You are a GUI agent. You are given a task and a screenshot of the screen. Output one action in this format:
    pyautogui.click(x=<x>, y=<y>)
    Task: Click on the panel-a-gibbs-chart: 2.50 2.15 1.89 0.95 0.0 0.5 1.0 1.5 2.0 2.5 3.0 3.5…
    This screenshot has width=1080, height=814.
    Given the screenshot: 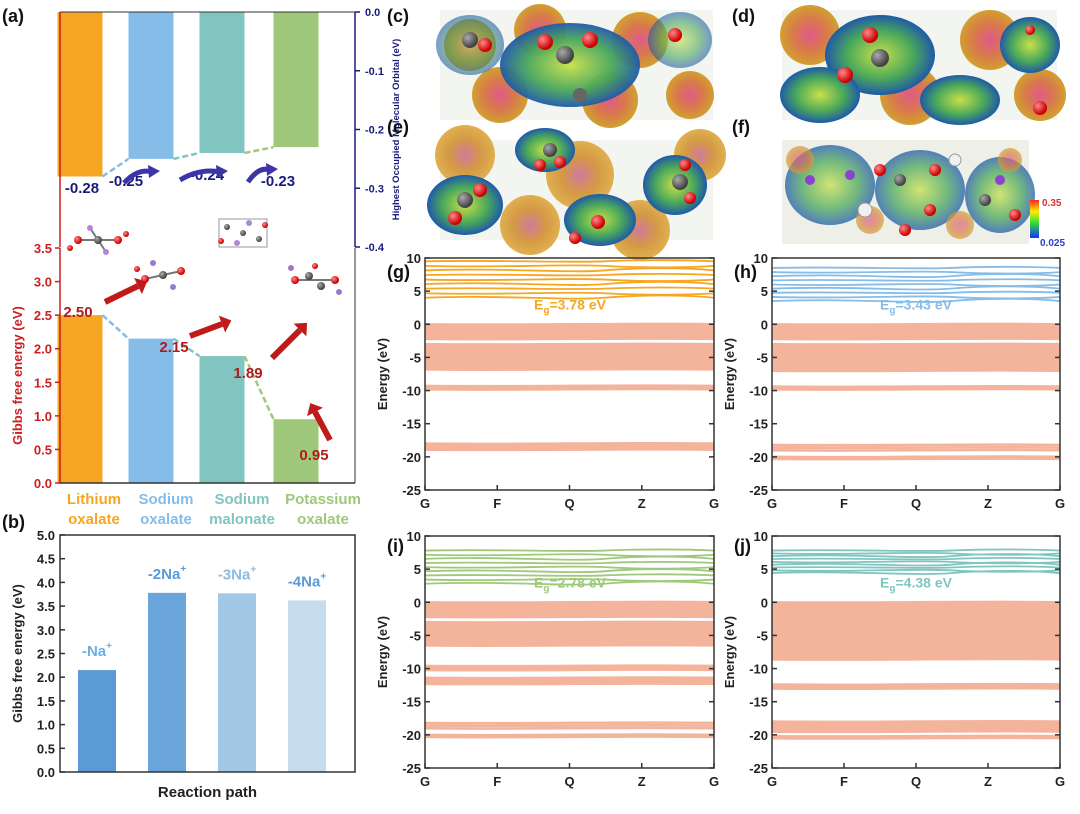 What is the action you would take?
    pyautogui.click(x=185, y=384)
    